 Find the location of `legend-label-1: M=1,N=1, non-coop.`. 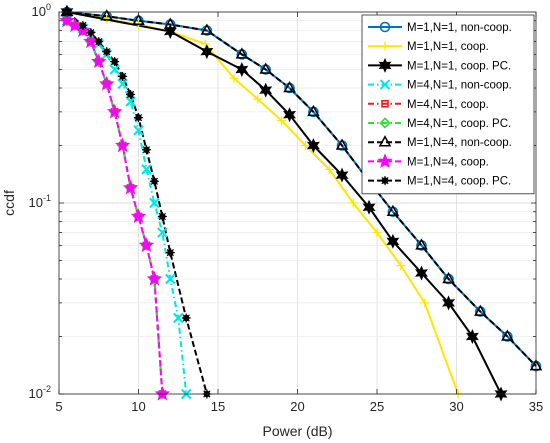

legend-label-1: M=1,N=1, non-coop. is located at coordinates (459, 28).